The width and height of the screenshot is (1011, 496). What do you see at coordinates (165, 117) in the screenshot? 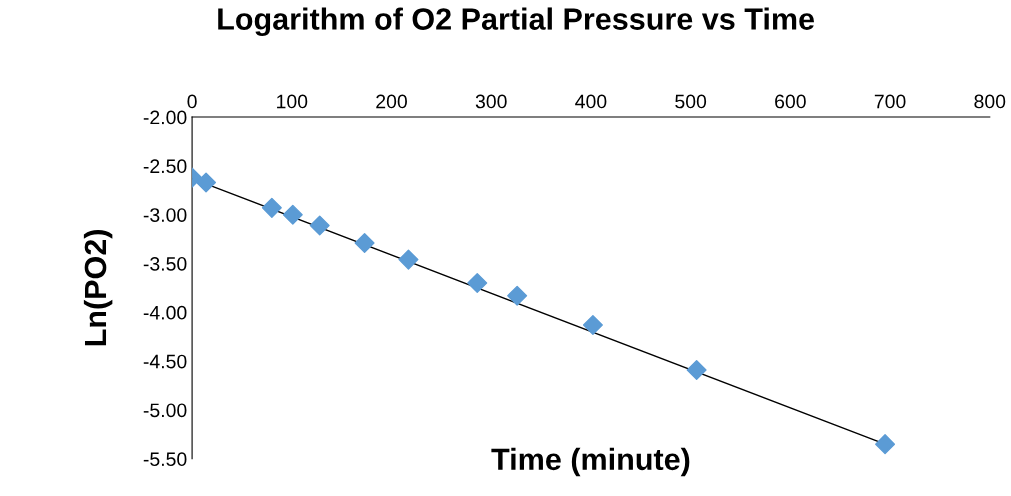
I see `y-tick-label: -2.00` at bounding box center [165, 117].